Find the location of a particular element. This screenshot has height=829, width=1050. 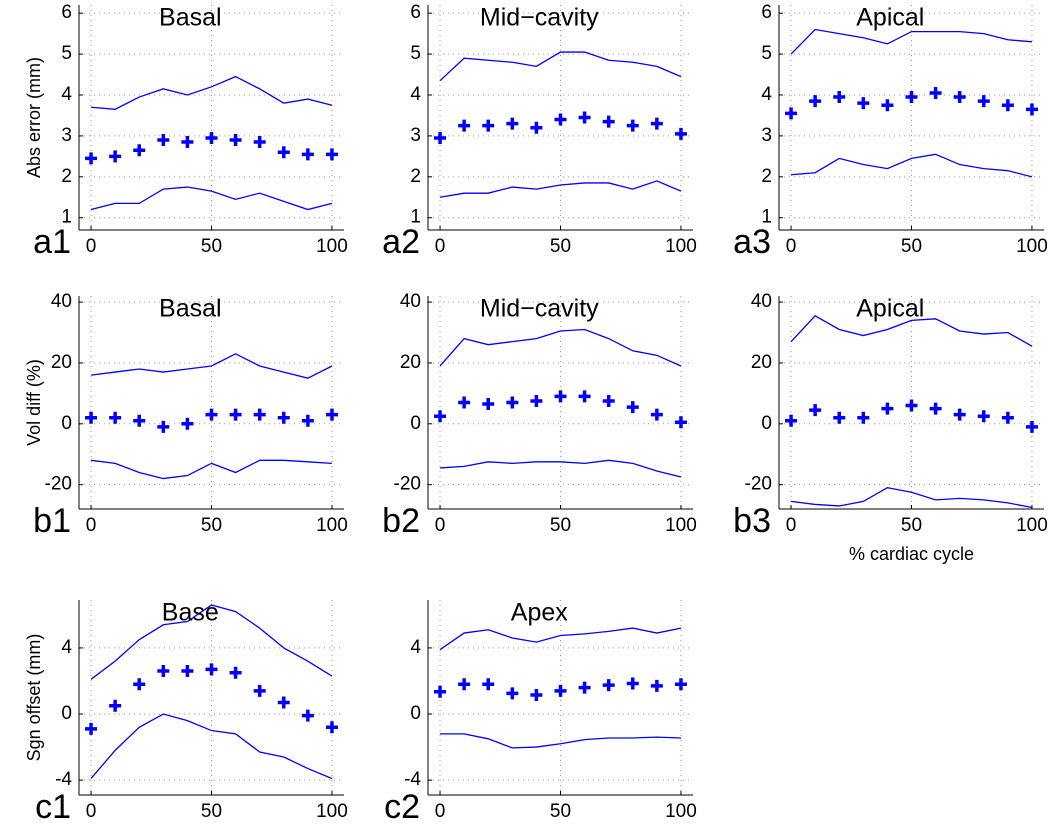

panel: 0 50 100 -4 0 4 Base c1 Sgn offset (mm) is located at coordinates (186, 712).